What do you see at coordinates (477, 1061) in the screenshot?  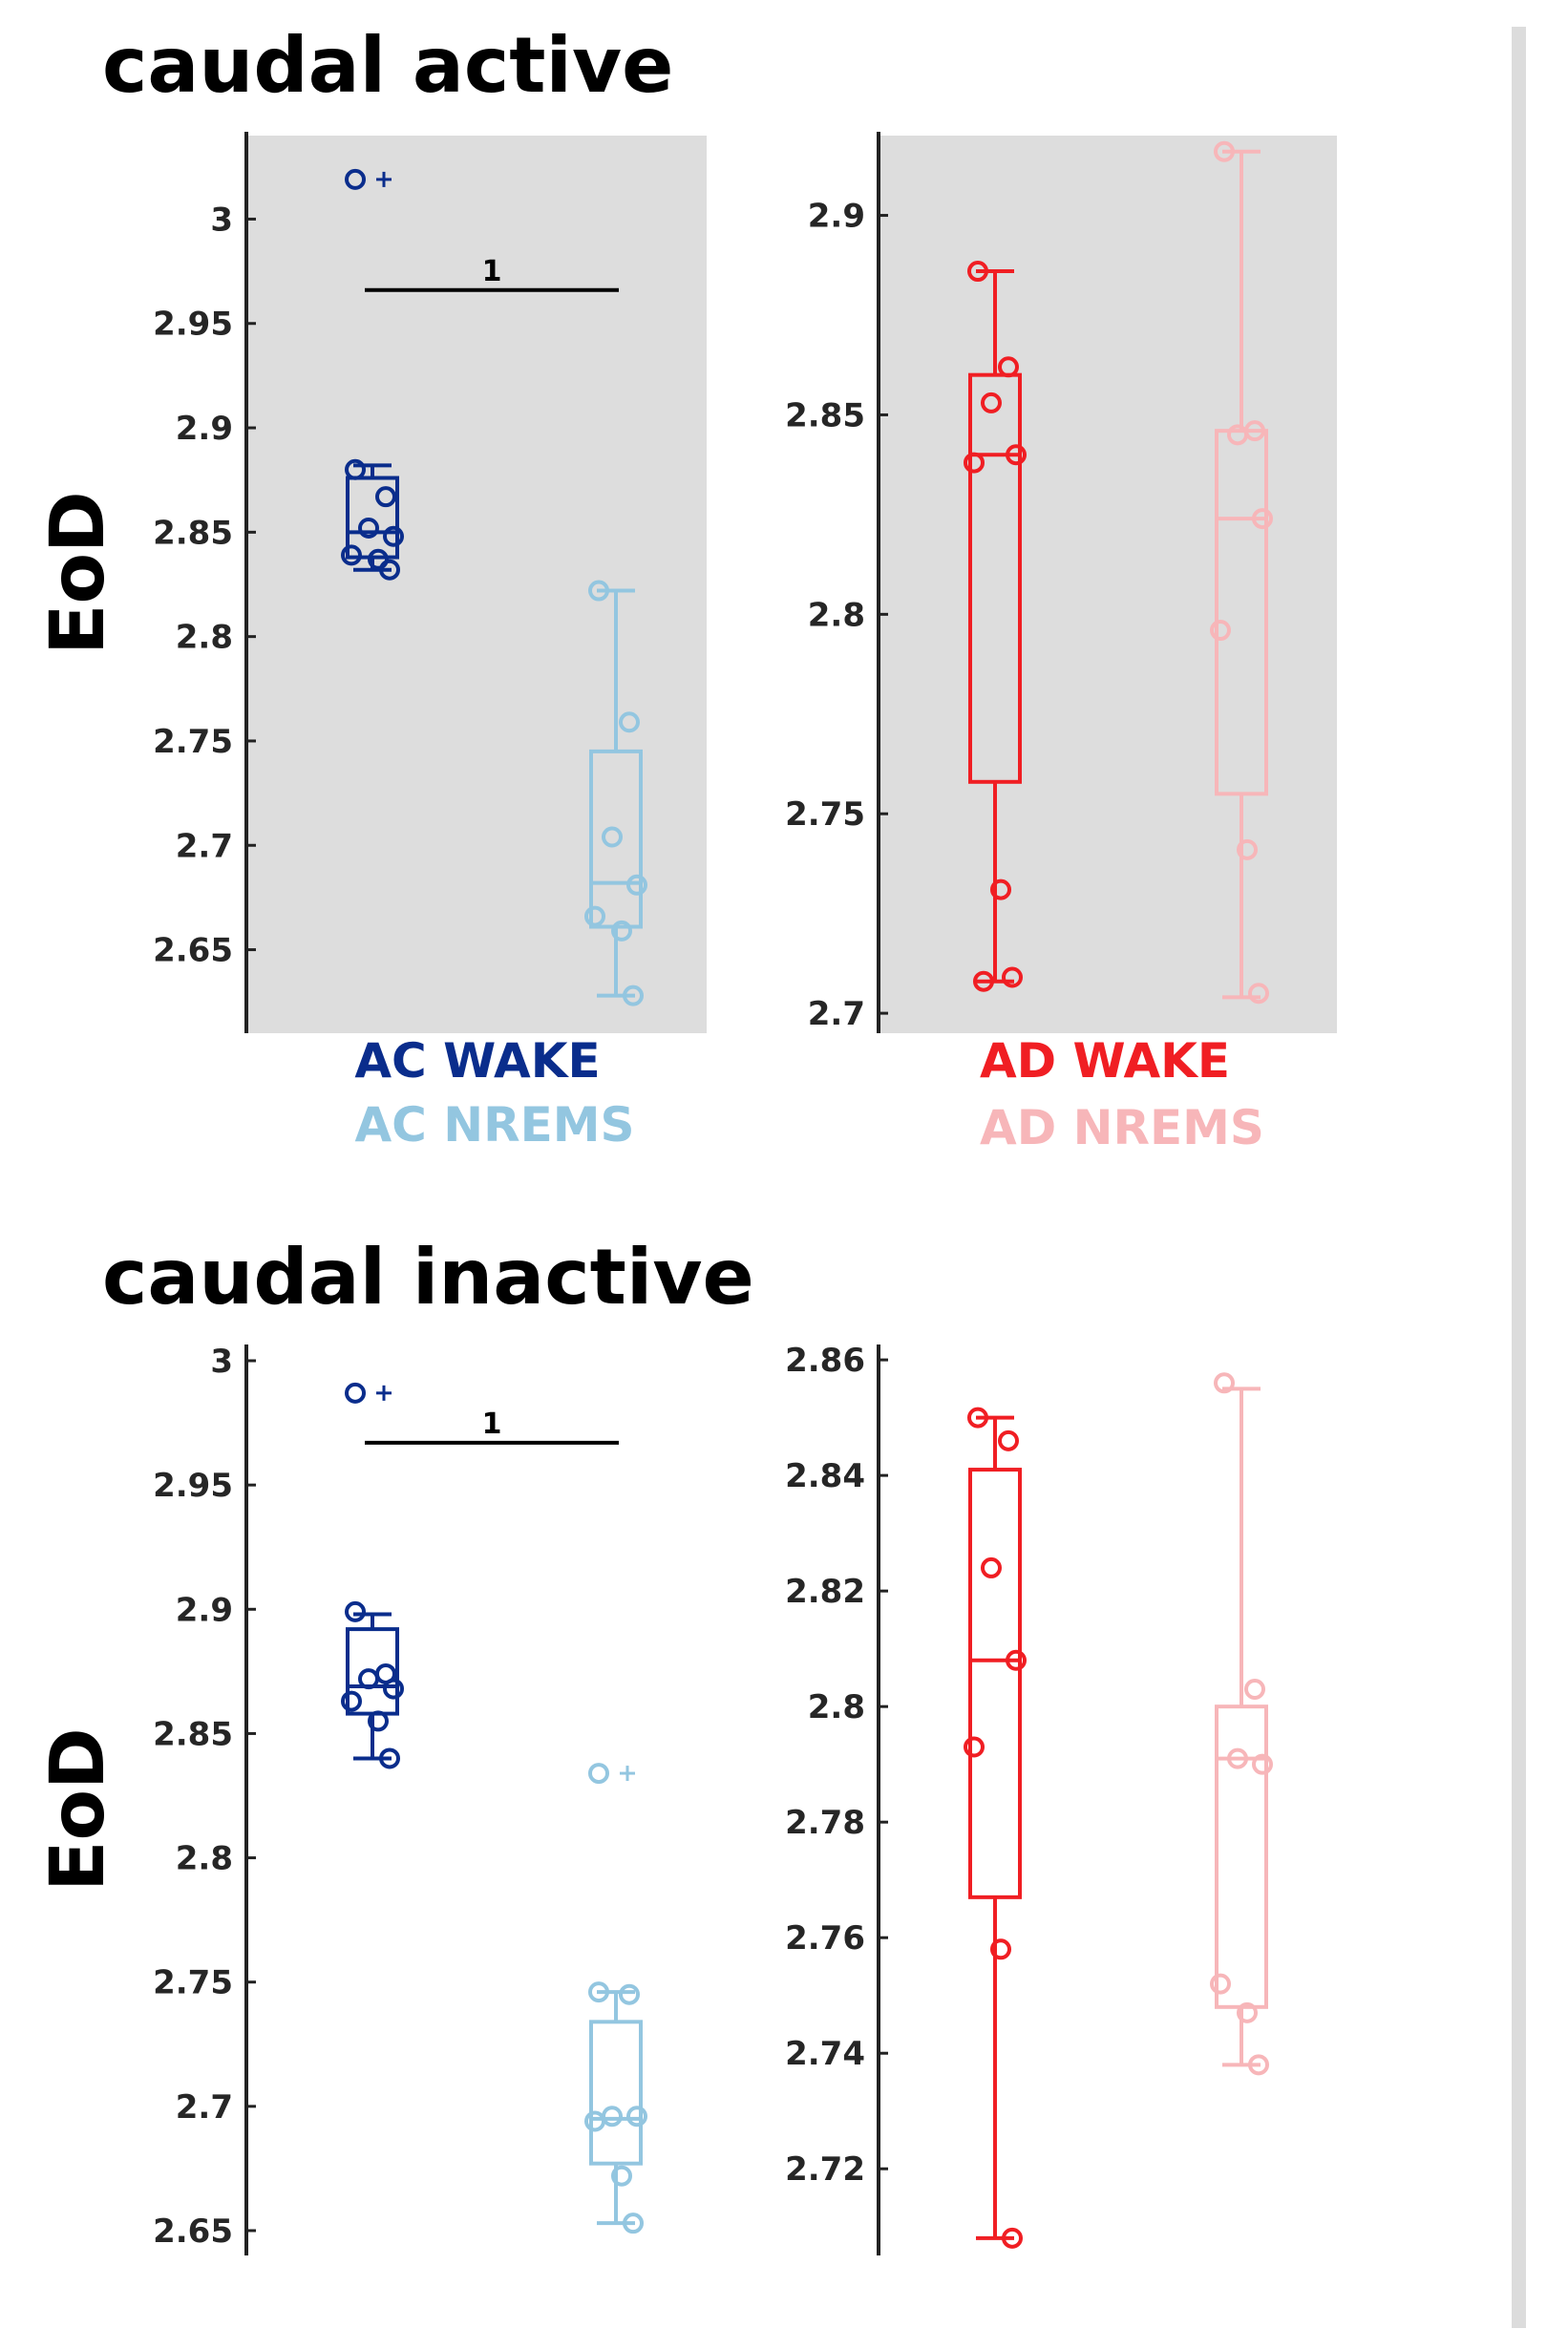 I see `group-label-ac-wake: AC WAKE` at bounding box center [477, 1061].